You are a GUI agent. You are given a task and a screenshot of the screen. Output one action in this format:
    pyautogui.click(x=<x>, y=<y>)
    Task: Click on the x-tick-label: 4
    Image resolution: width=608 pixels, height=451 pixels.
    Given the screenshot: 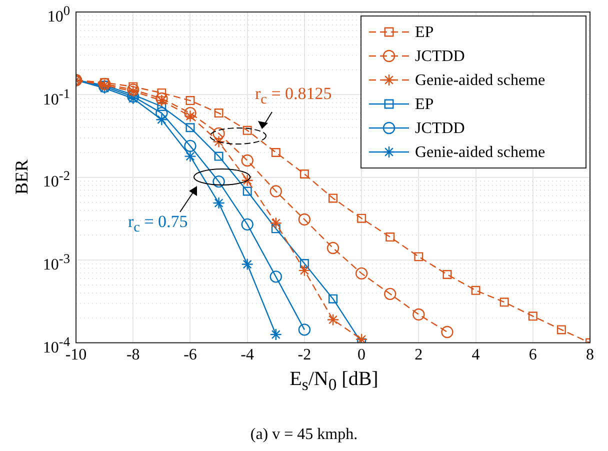 What is the action you would take?
    pyautogui.click(x=476, y=355)
    